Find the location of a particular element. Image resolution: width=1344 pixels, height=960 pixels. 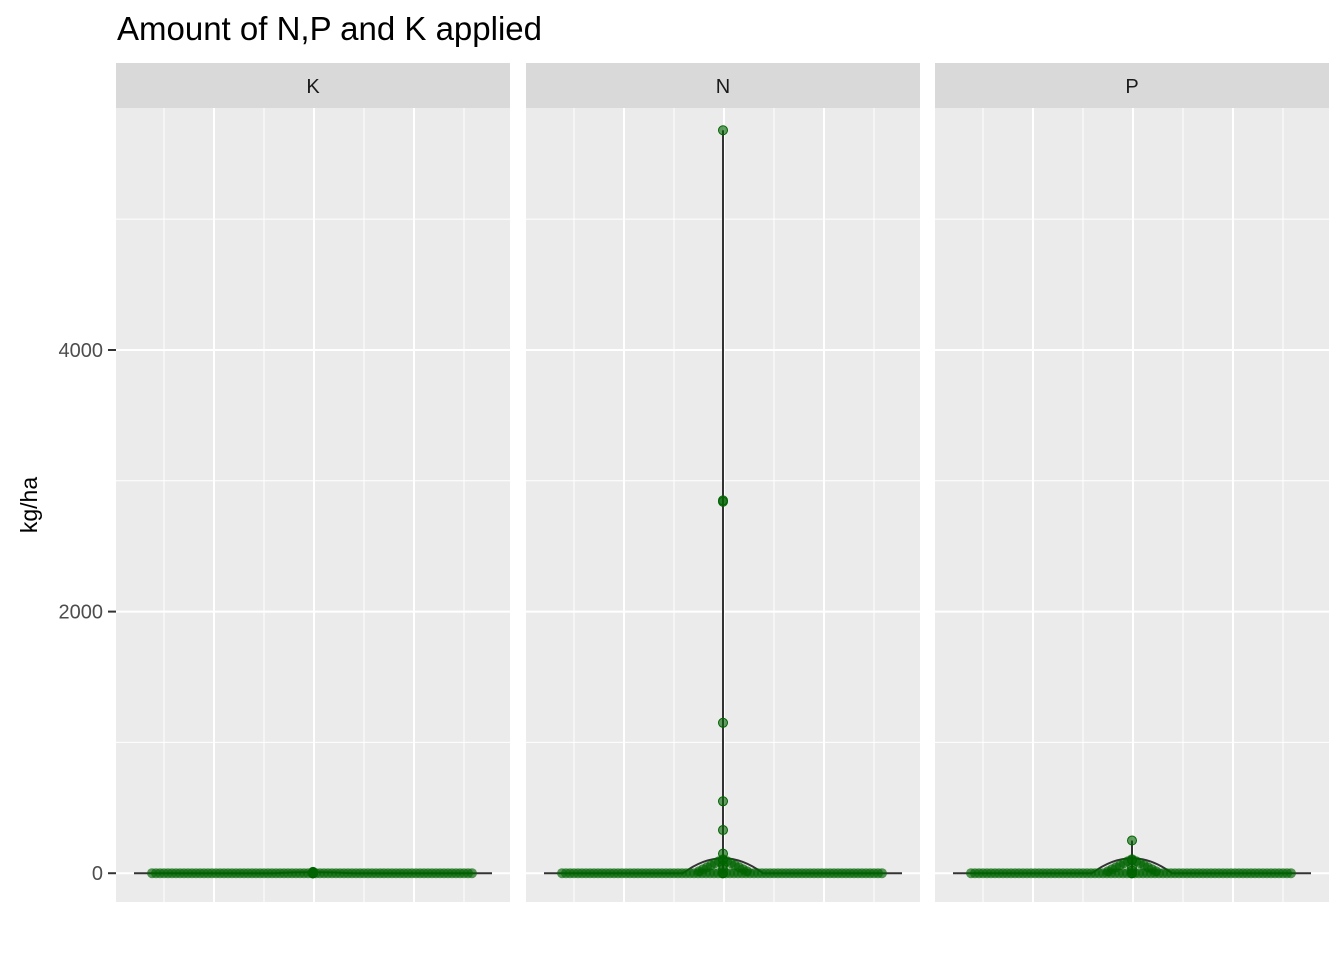

y-tick-label: 4000 is located at coordinates (81, 351).